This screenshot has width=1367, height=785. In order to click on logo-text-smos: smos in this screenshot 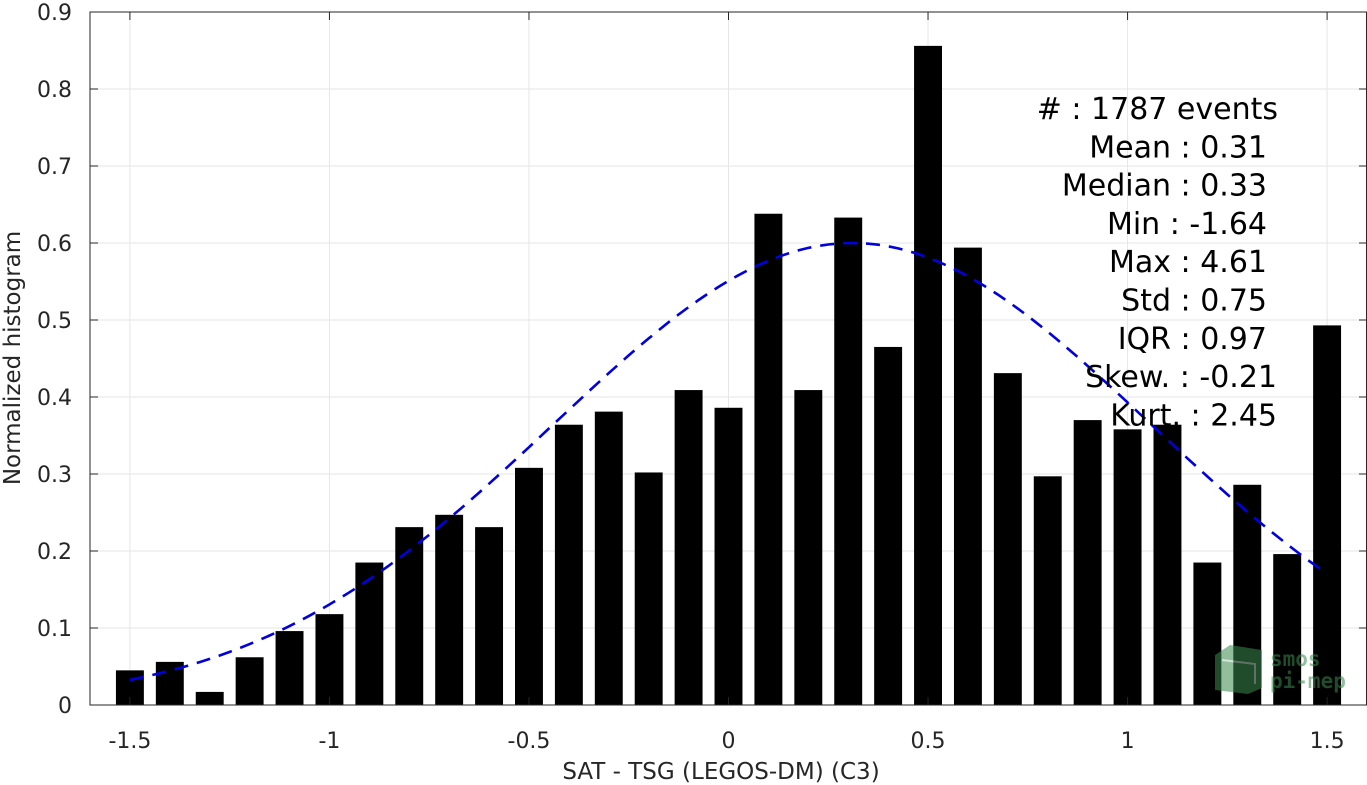, I will do `click(1295, 659)`.